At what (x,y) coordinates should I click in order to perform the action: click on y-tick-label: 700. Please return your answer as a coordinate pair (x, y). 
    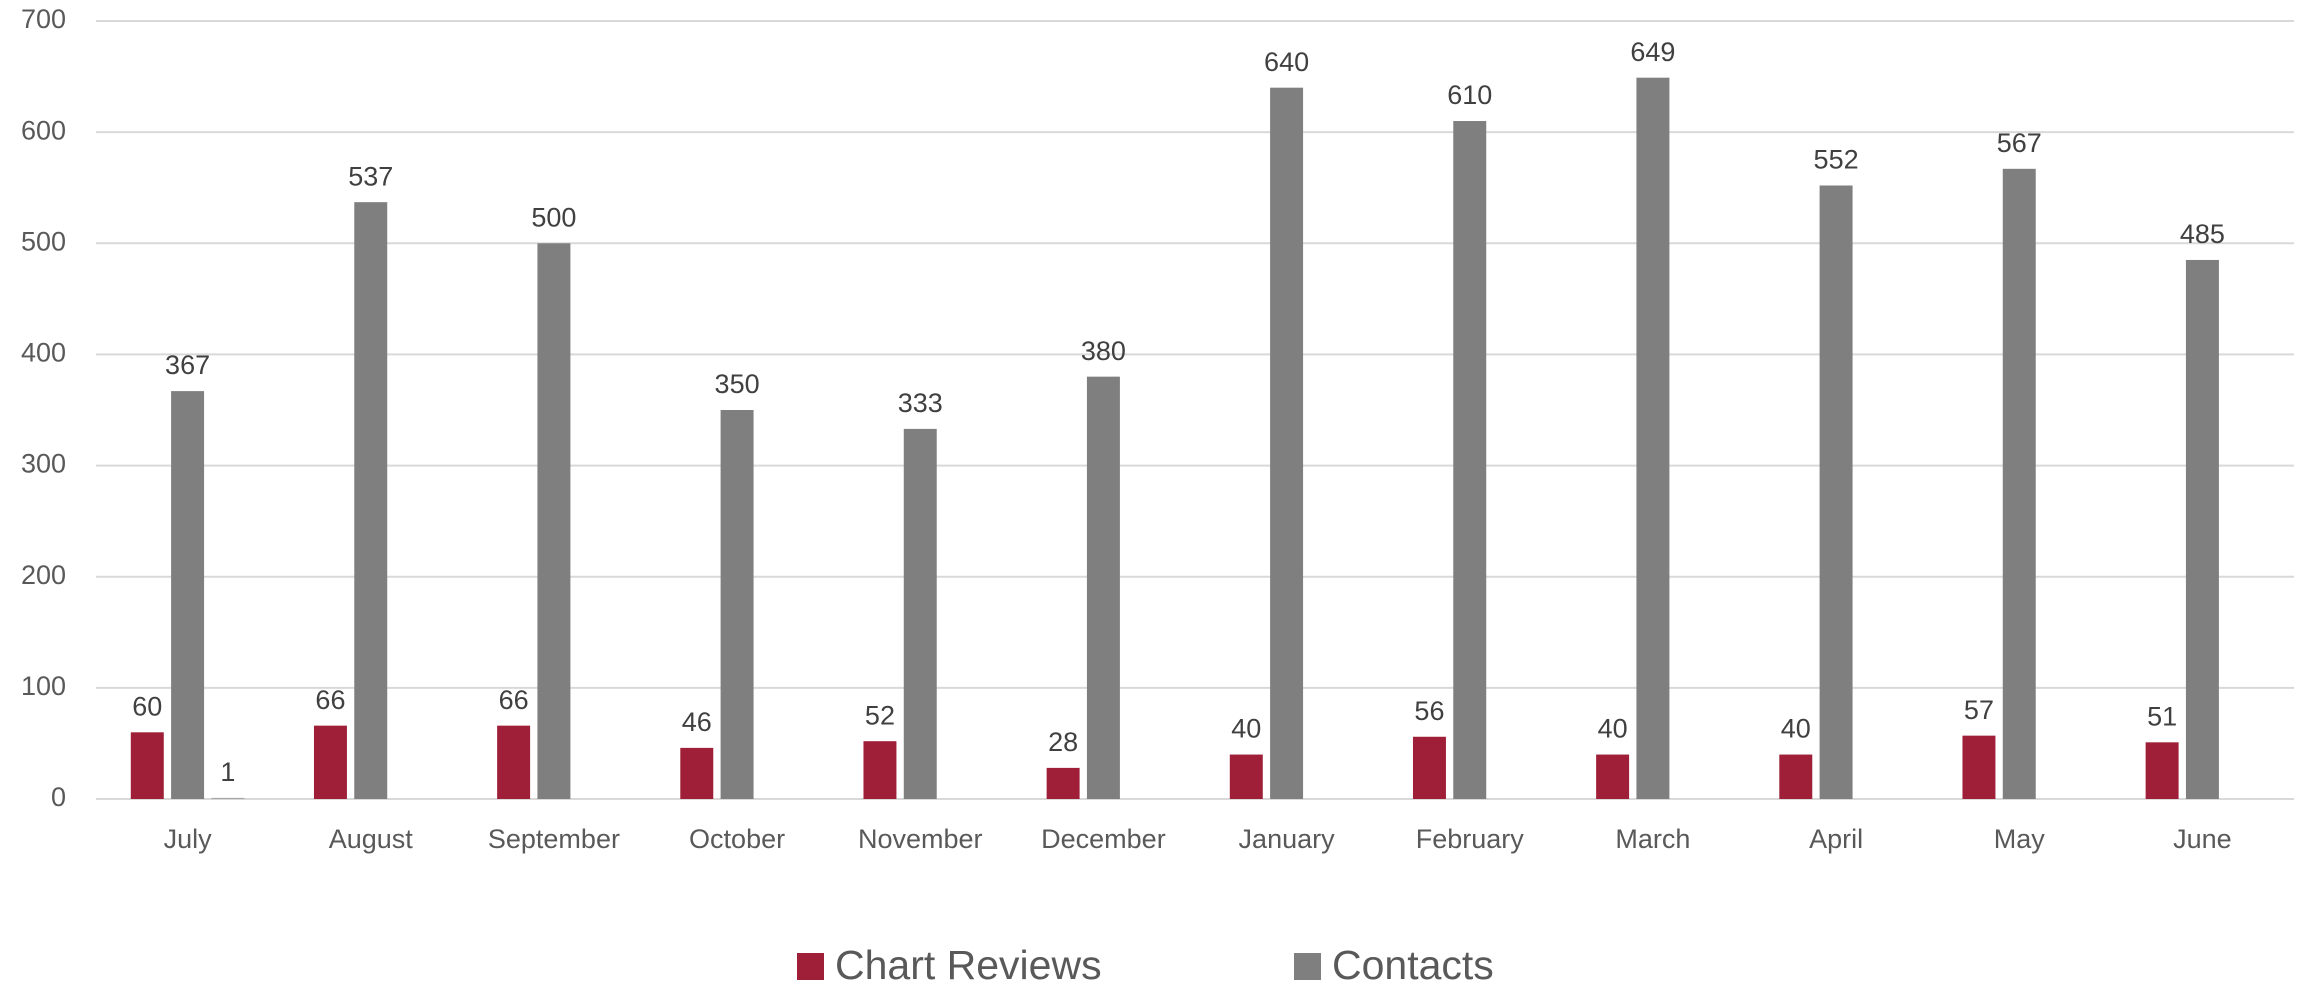
    Looking at the image, I should click on (43, 19).